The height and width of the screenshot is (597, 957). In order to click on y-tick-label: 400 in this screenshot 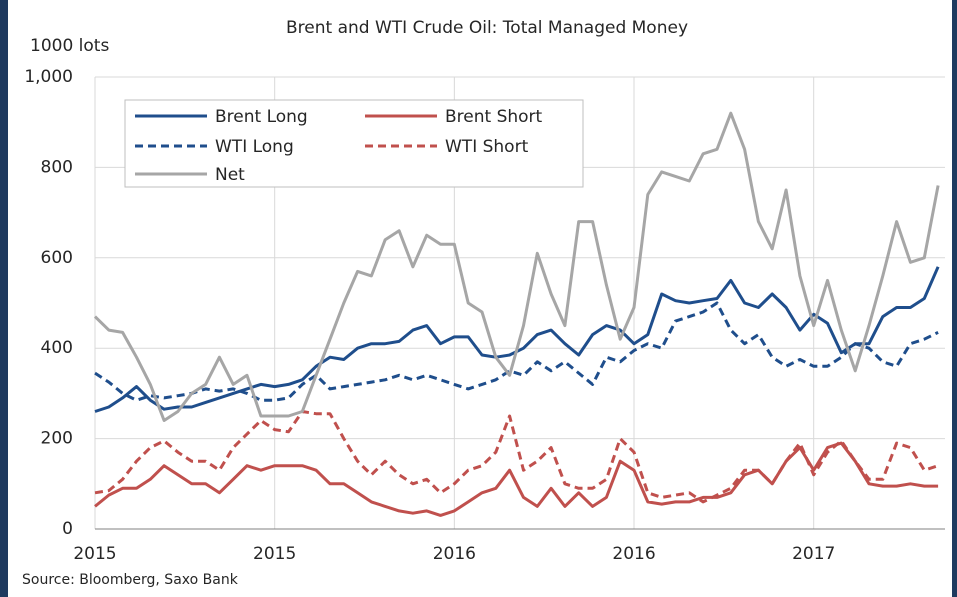, I will do `click(57, 348)`.